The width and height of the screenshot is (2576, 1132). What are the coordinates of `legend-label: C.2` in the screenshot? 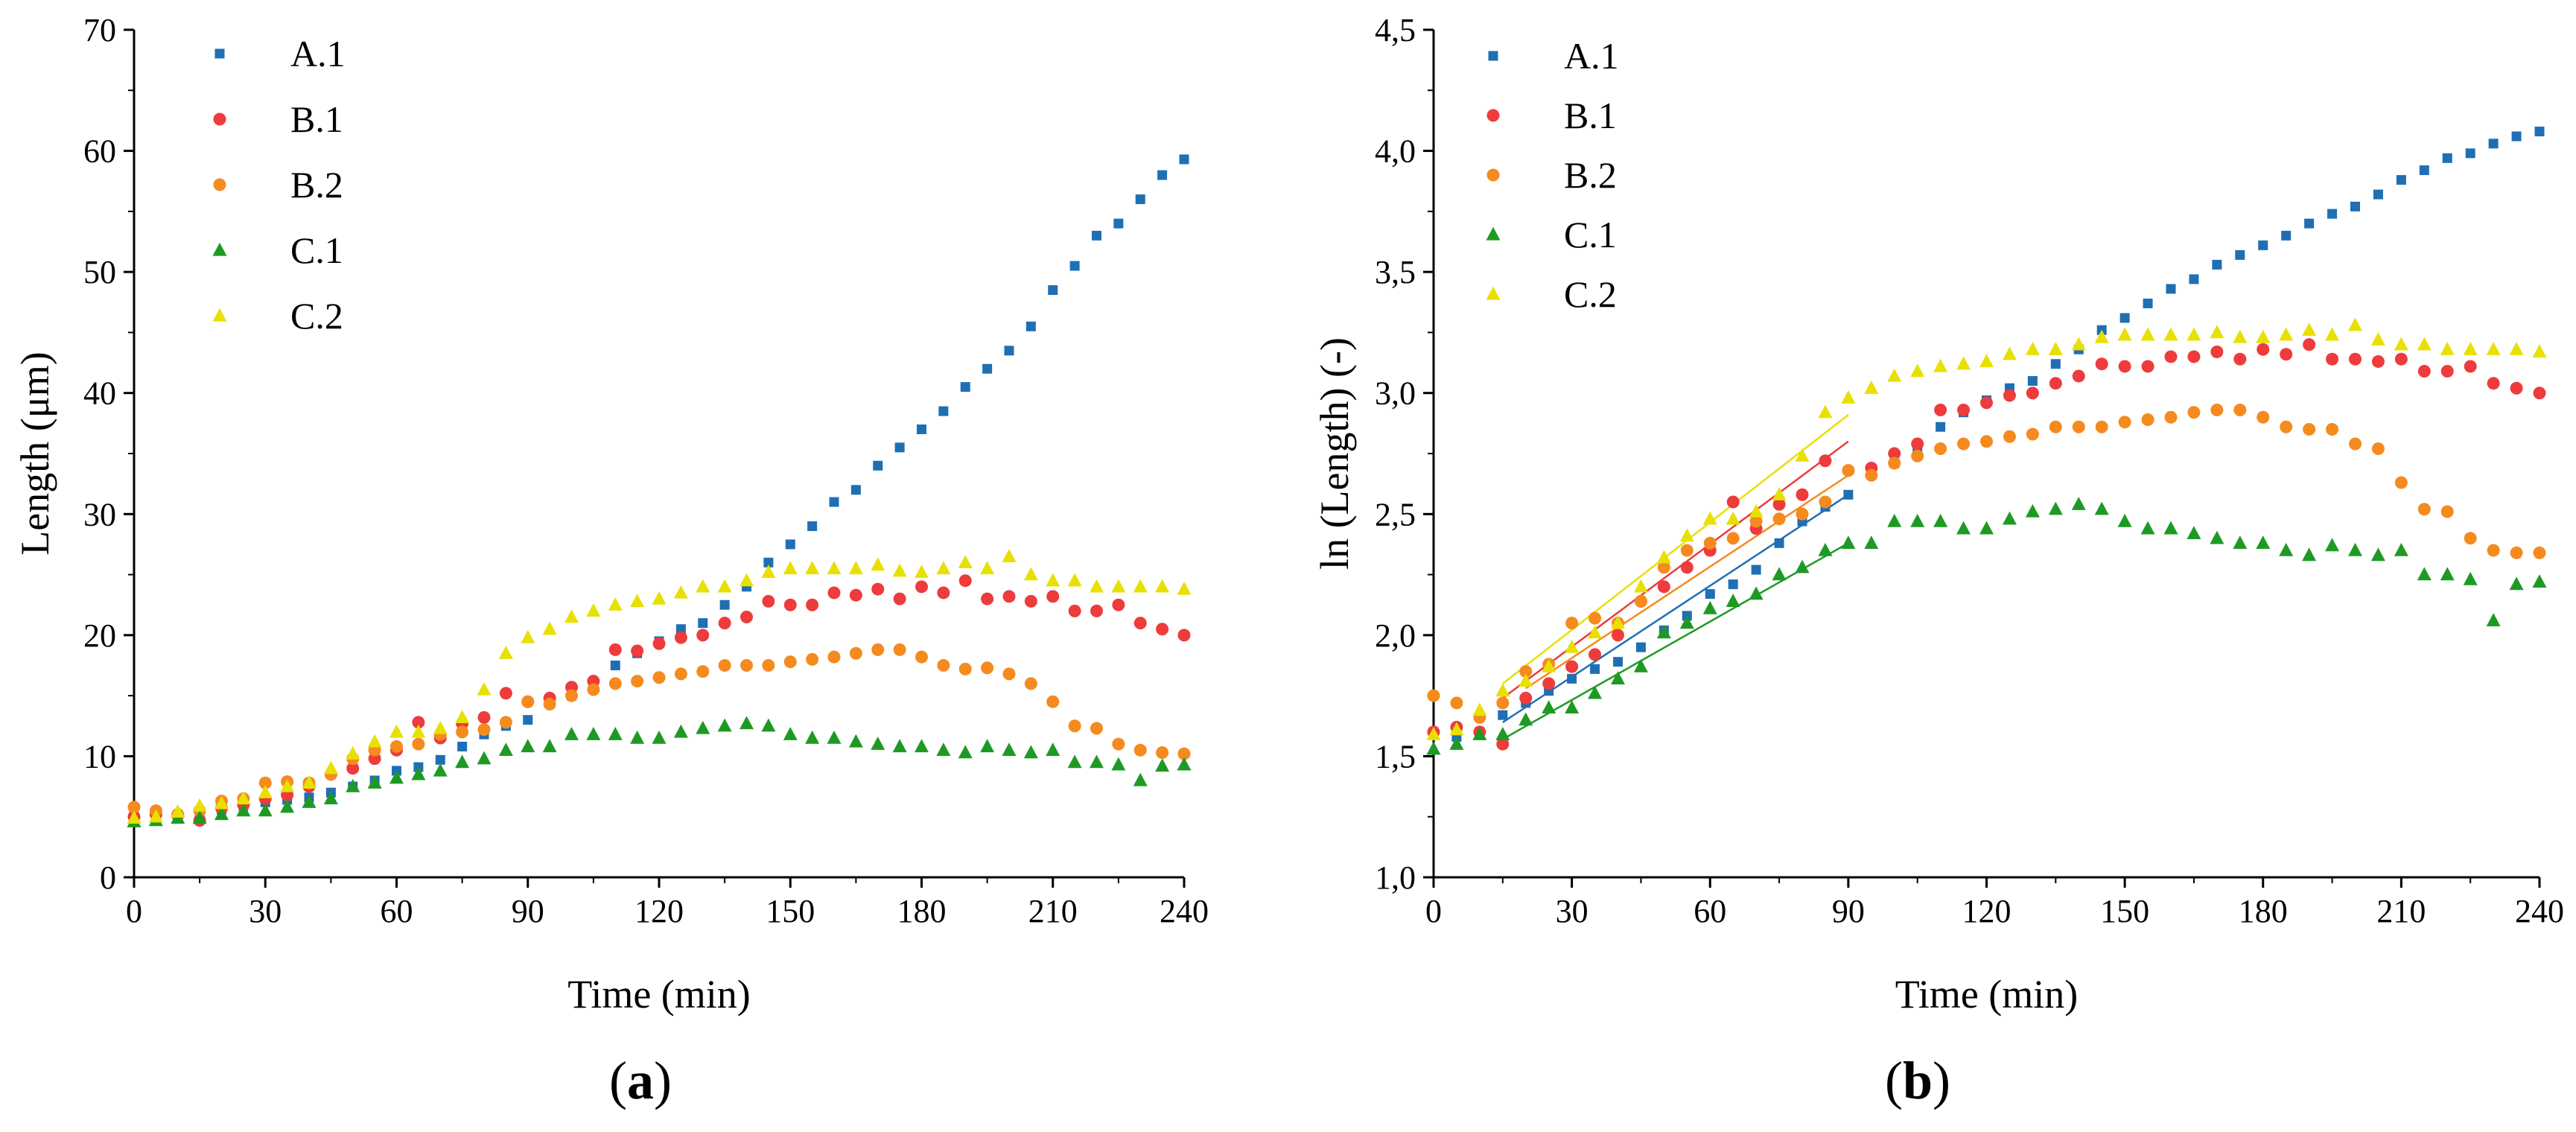 It's located at (1590, 294).